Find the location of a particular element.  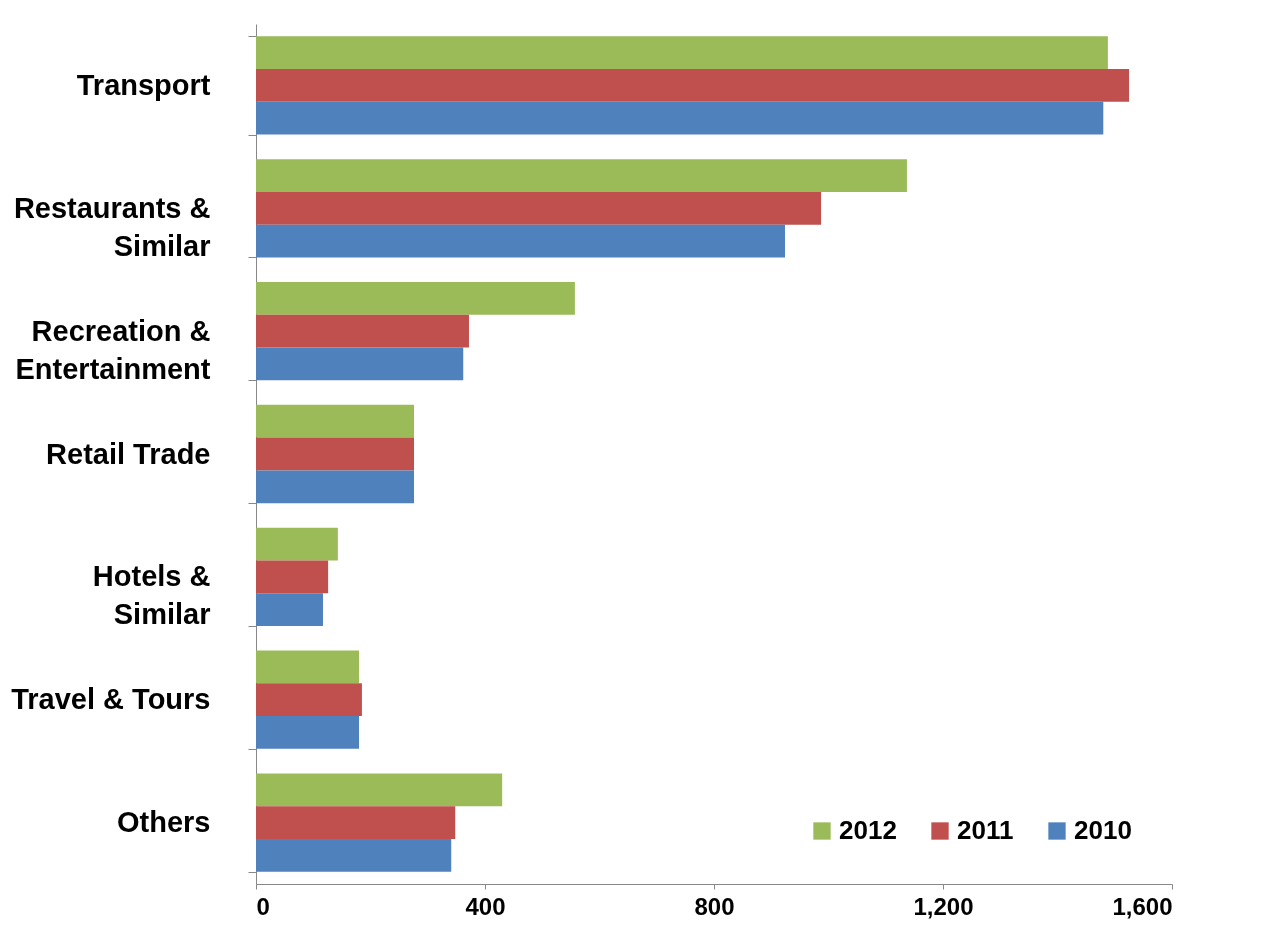

legend-label: 2012 is located at coordinates (868, 830).